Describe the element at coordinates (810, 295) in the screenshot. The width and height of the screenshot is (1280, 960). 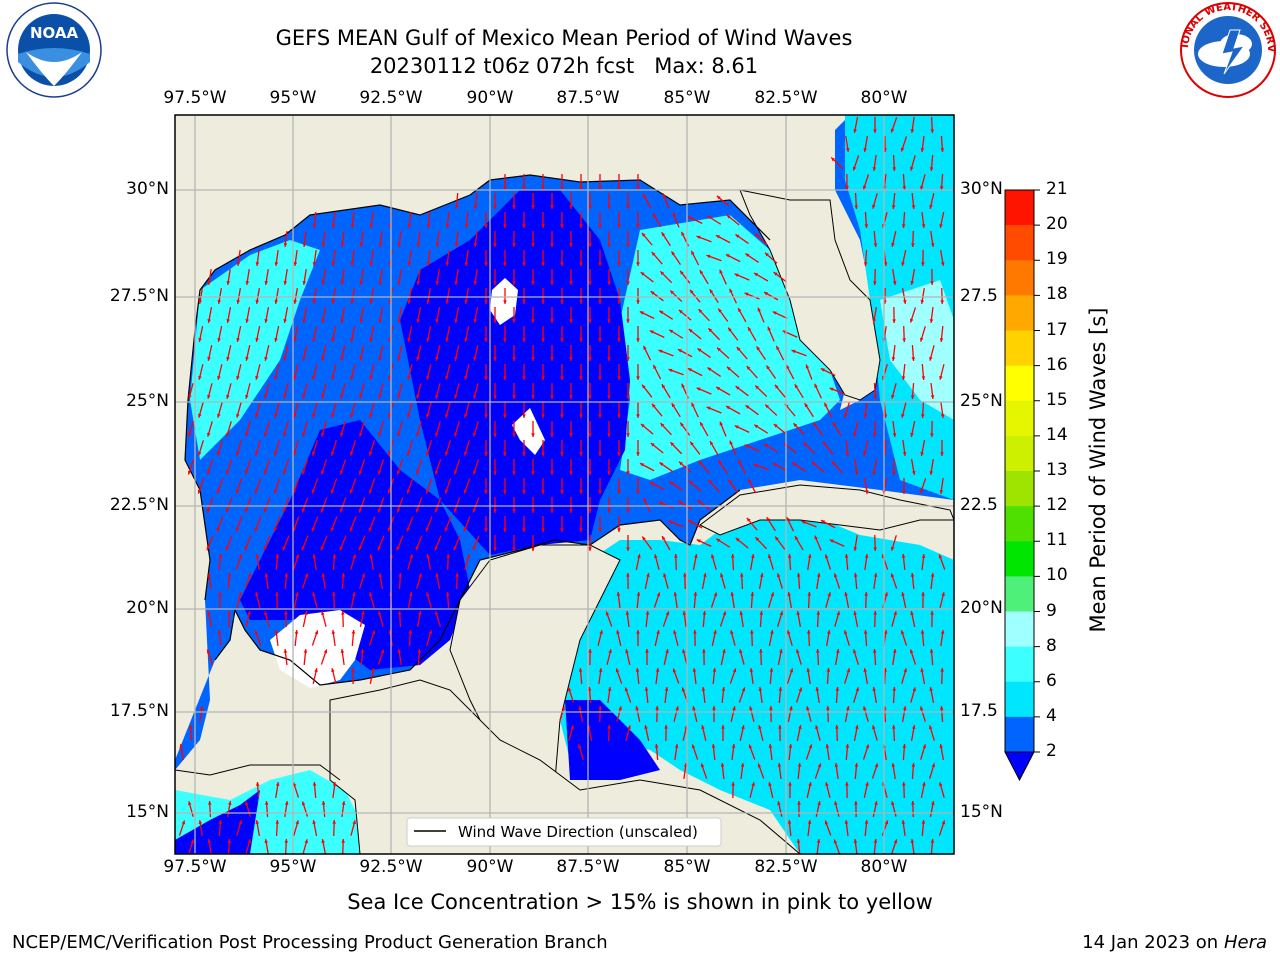
I see `florida-land` at that location.